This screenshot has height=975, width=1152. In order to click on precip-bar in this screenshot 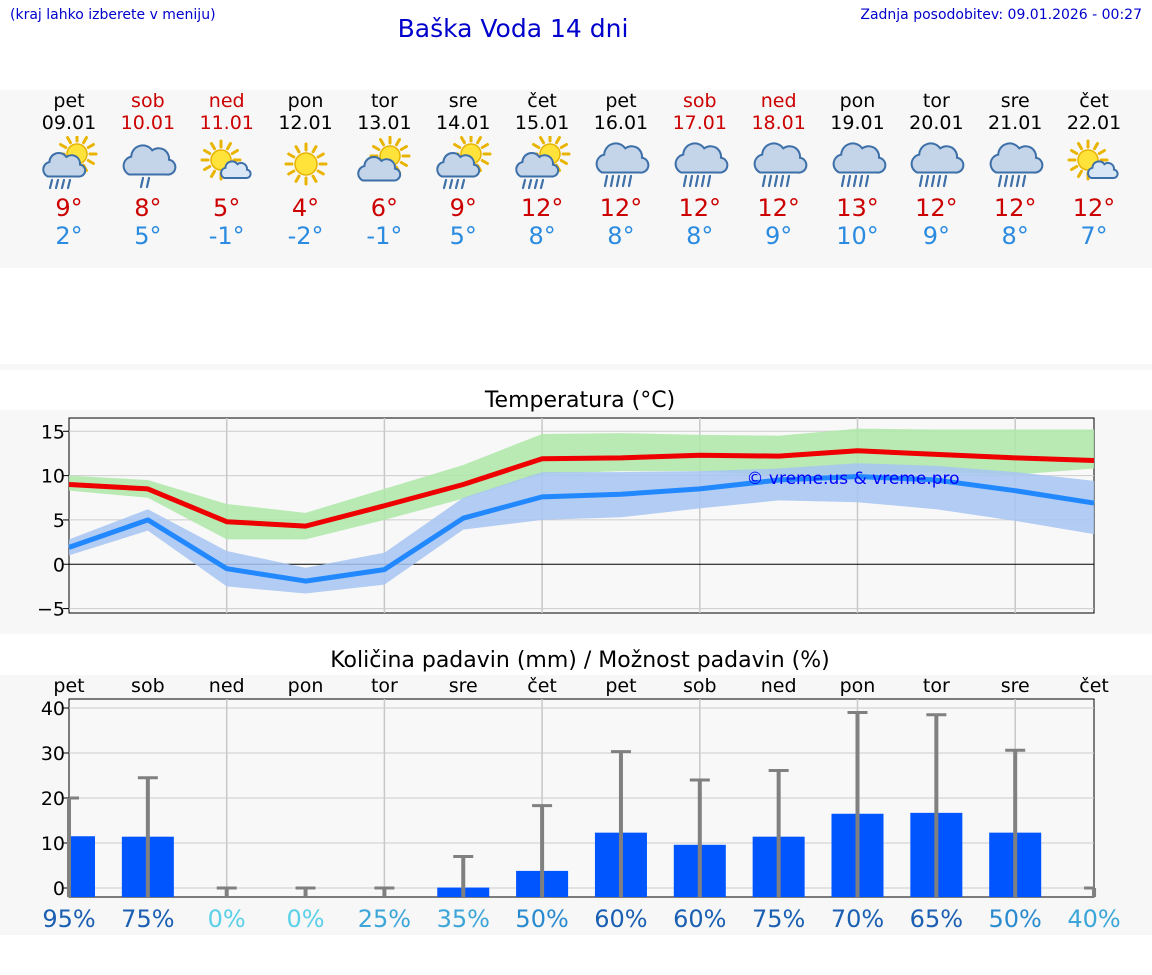, I will do `click(82, 866)`.